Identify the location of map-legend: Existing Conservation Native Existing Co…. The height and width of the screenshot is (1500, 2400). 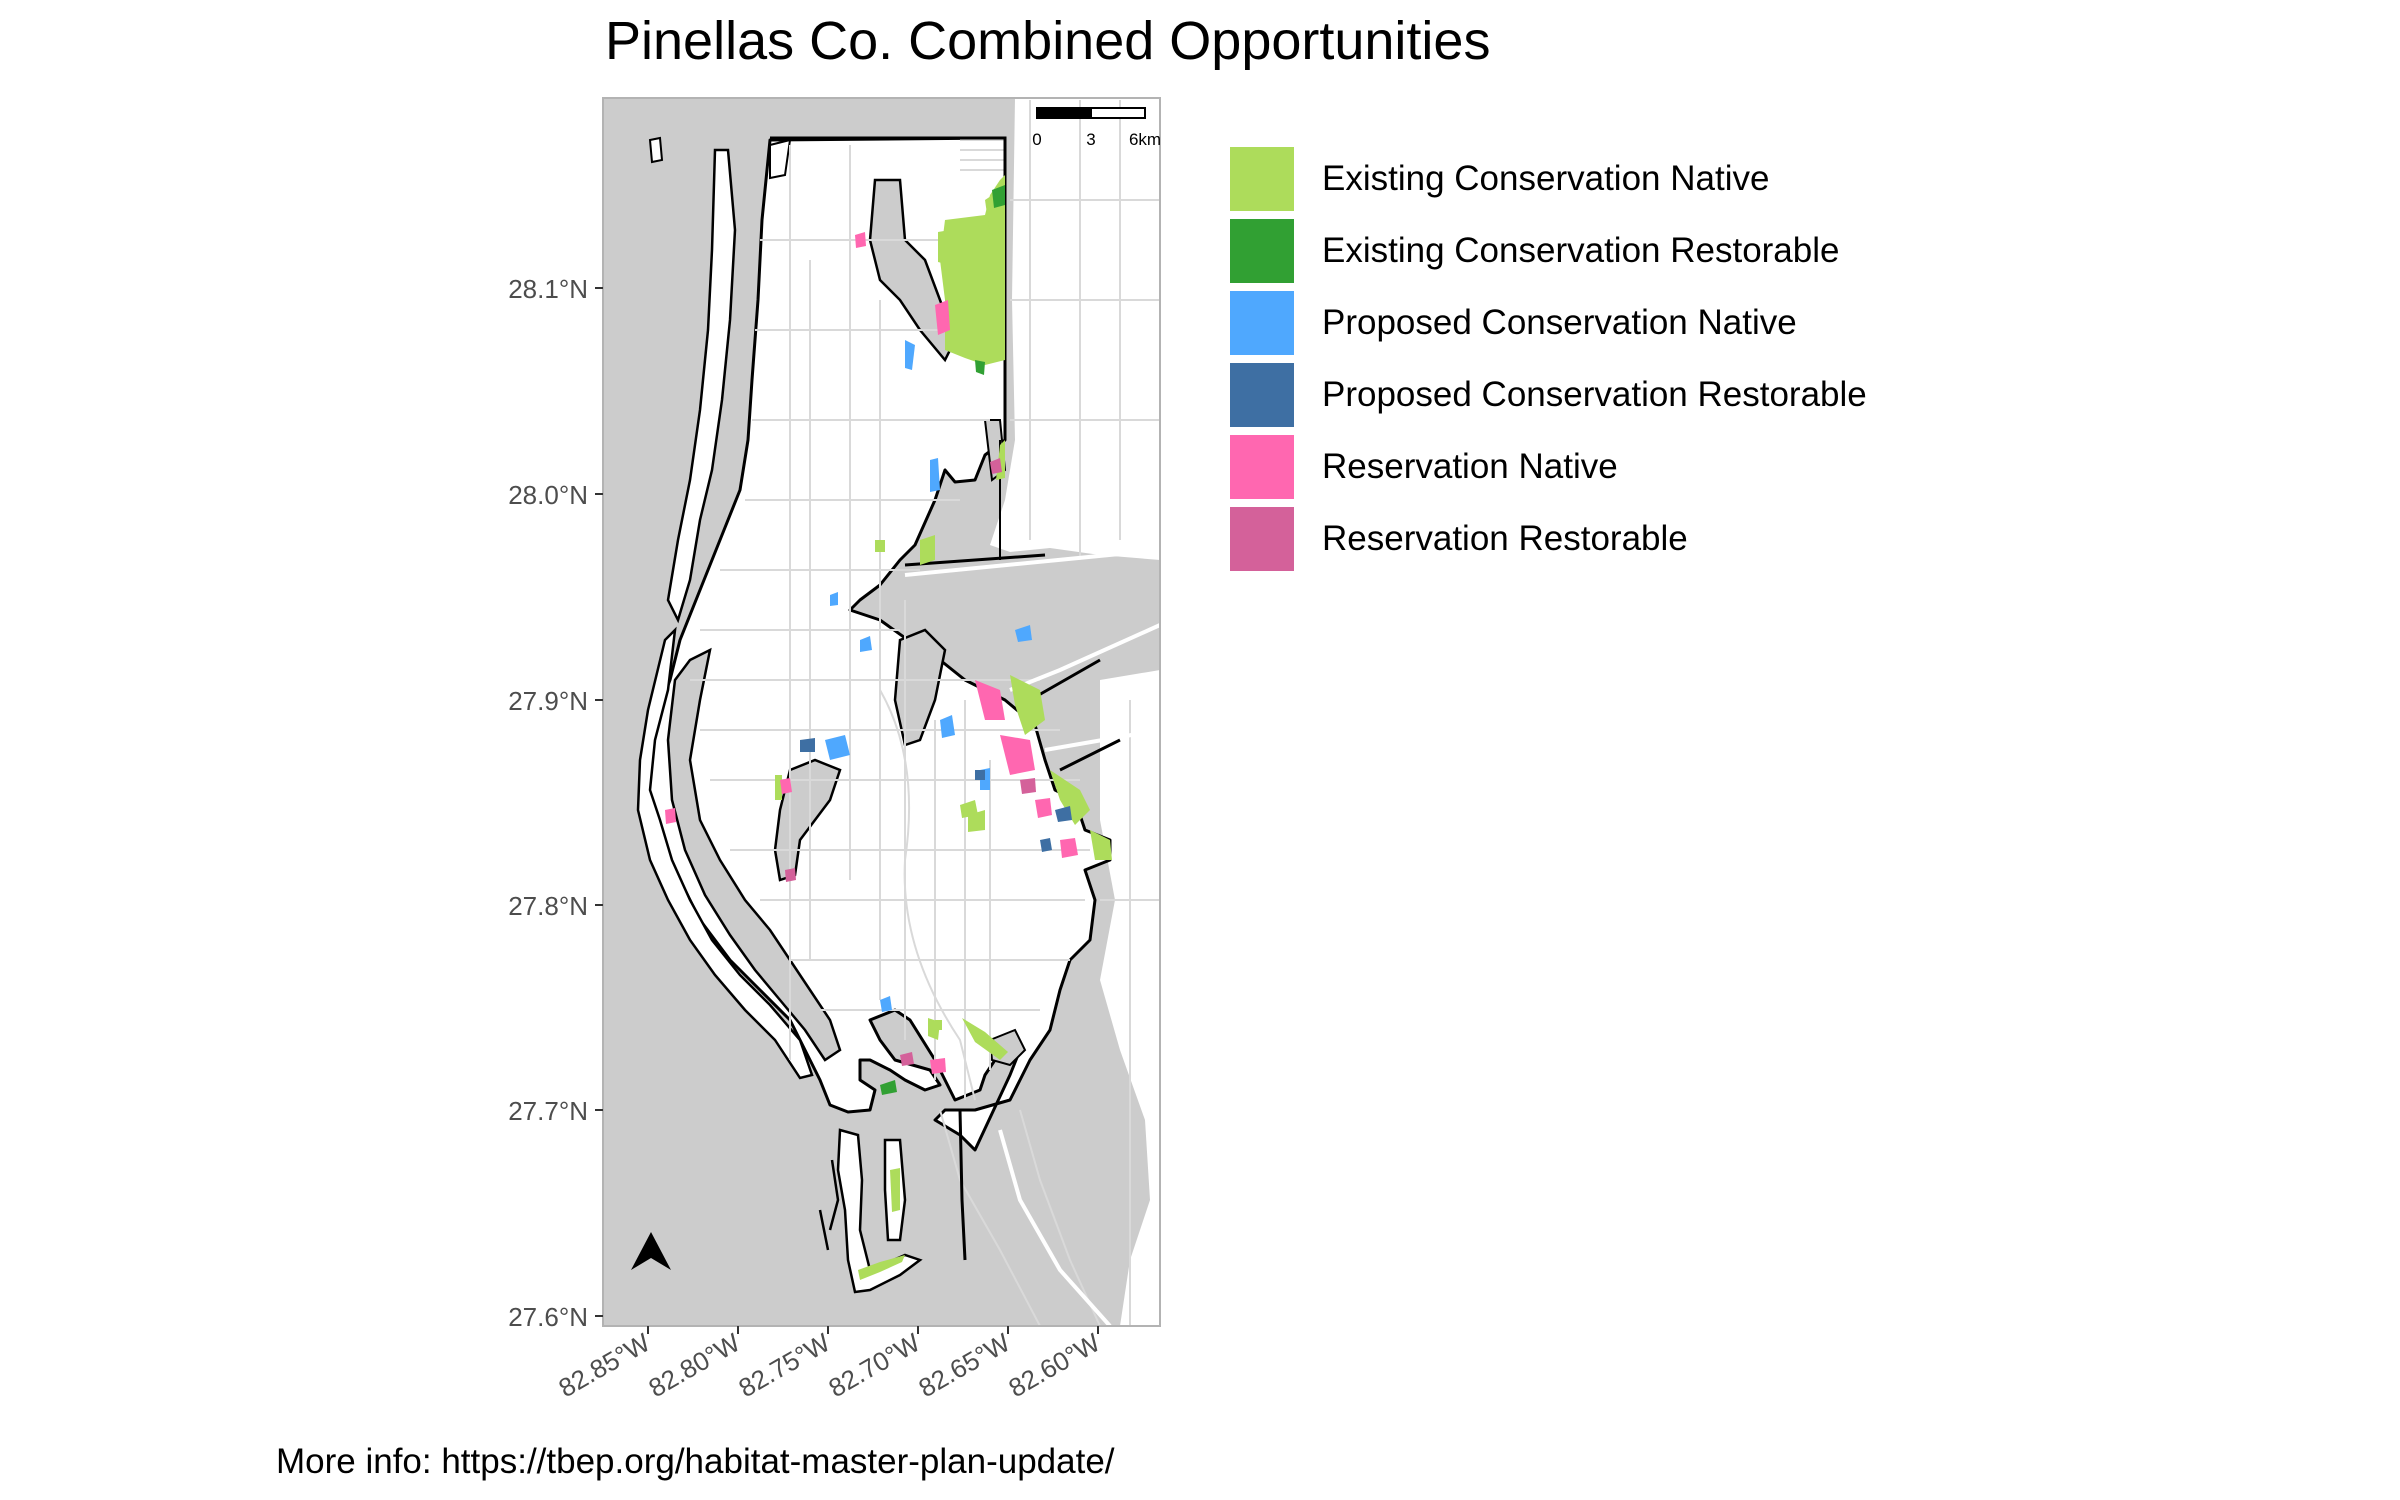
(1547, 359).